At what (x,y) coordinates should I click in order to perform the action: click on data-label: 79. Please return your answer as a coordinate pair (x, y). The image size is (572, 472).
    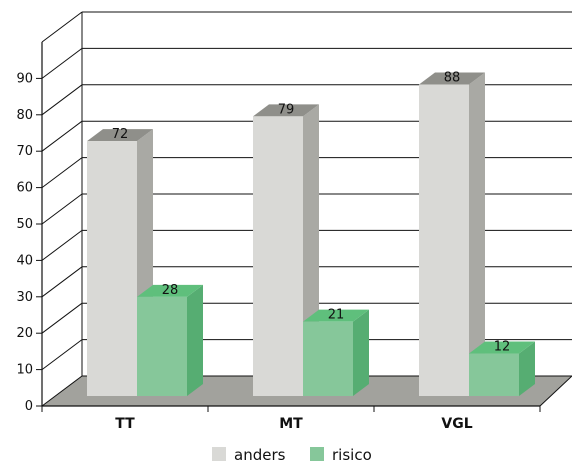
    Looking at the image, I should click on (286, 109).